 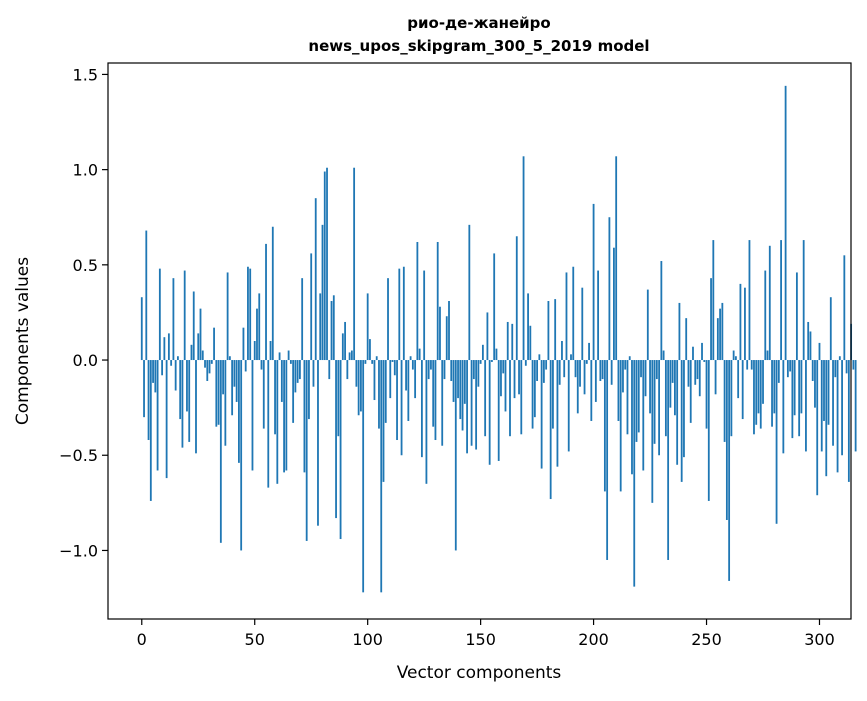 What do you see at coordinates (593, 639) in the screenshot?
I see `x-tick-label: 200` at bounding box center [593, 639].